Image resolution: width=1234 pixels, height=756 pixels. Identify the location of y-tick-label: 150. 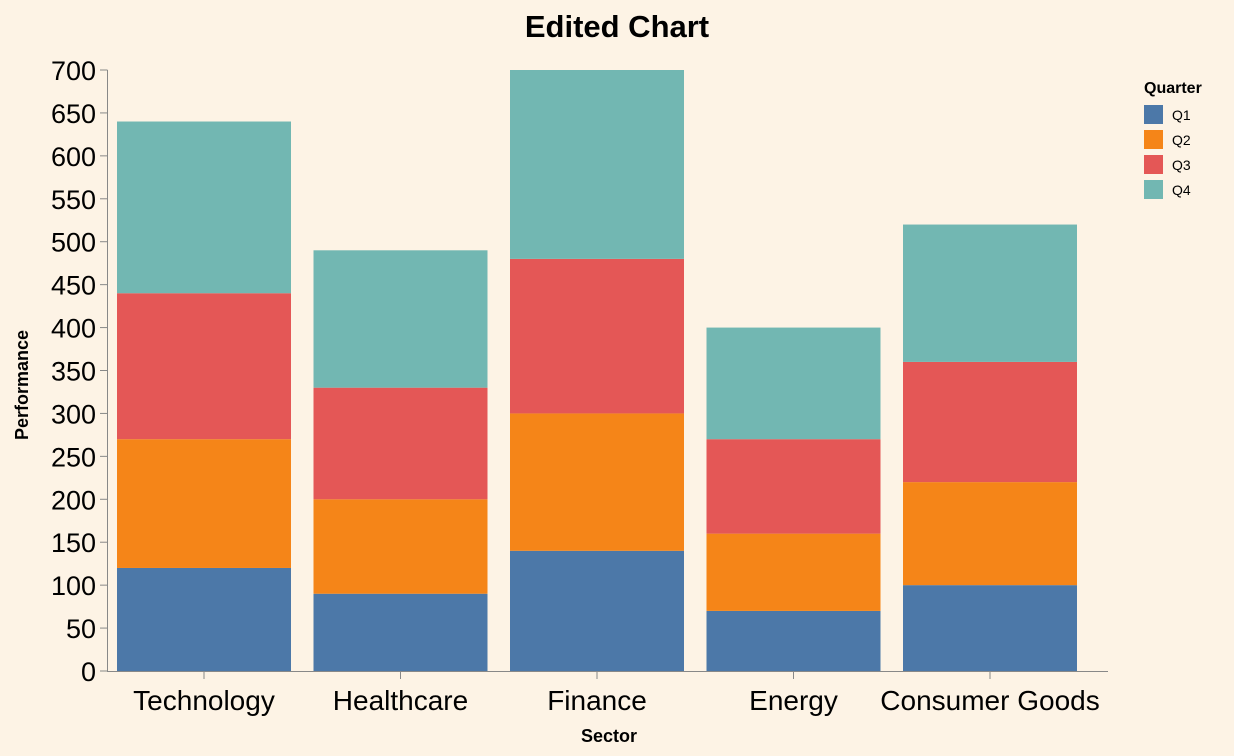
(73, 543).